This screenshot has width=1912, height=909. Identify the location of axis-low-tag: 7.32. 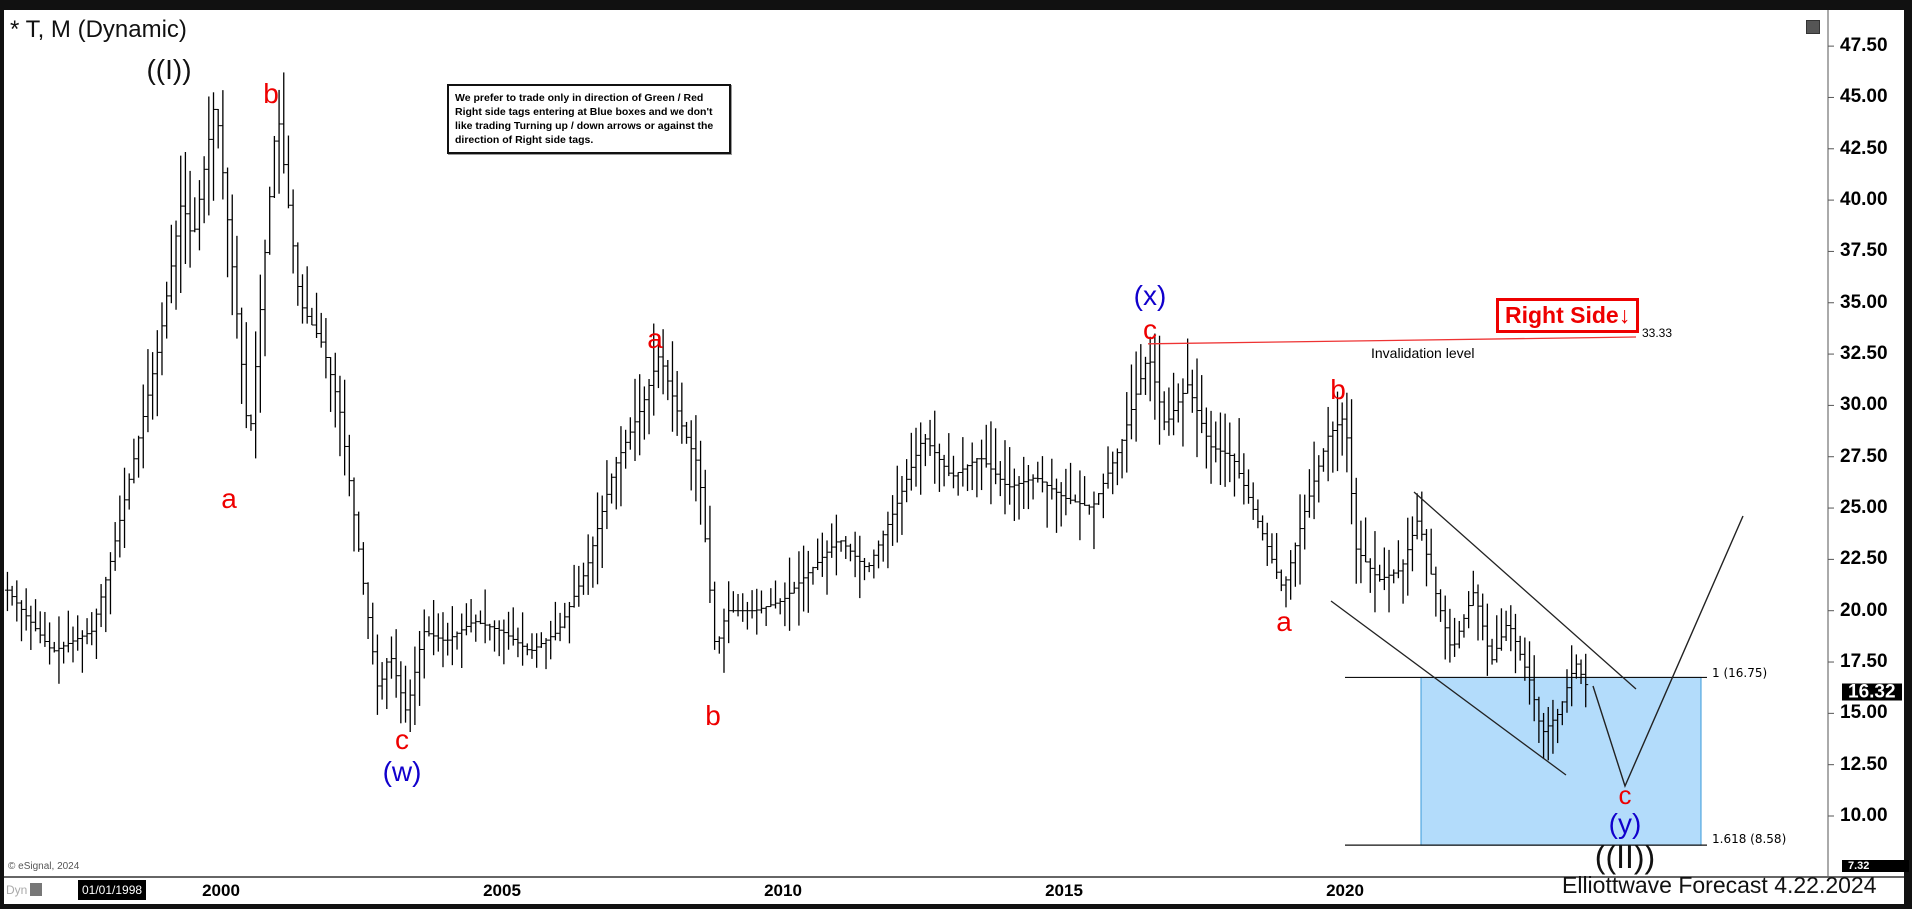
(1876, 866).